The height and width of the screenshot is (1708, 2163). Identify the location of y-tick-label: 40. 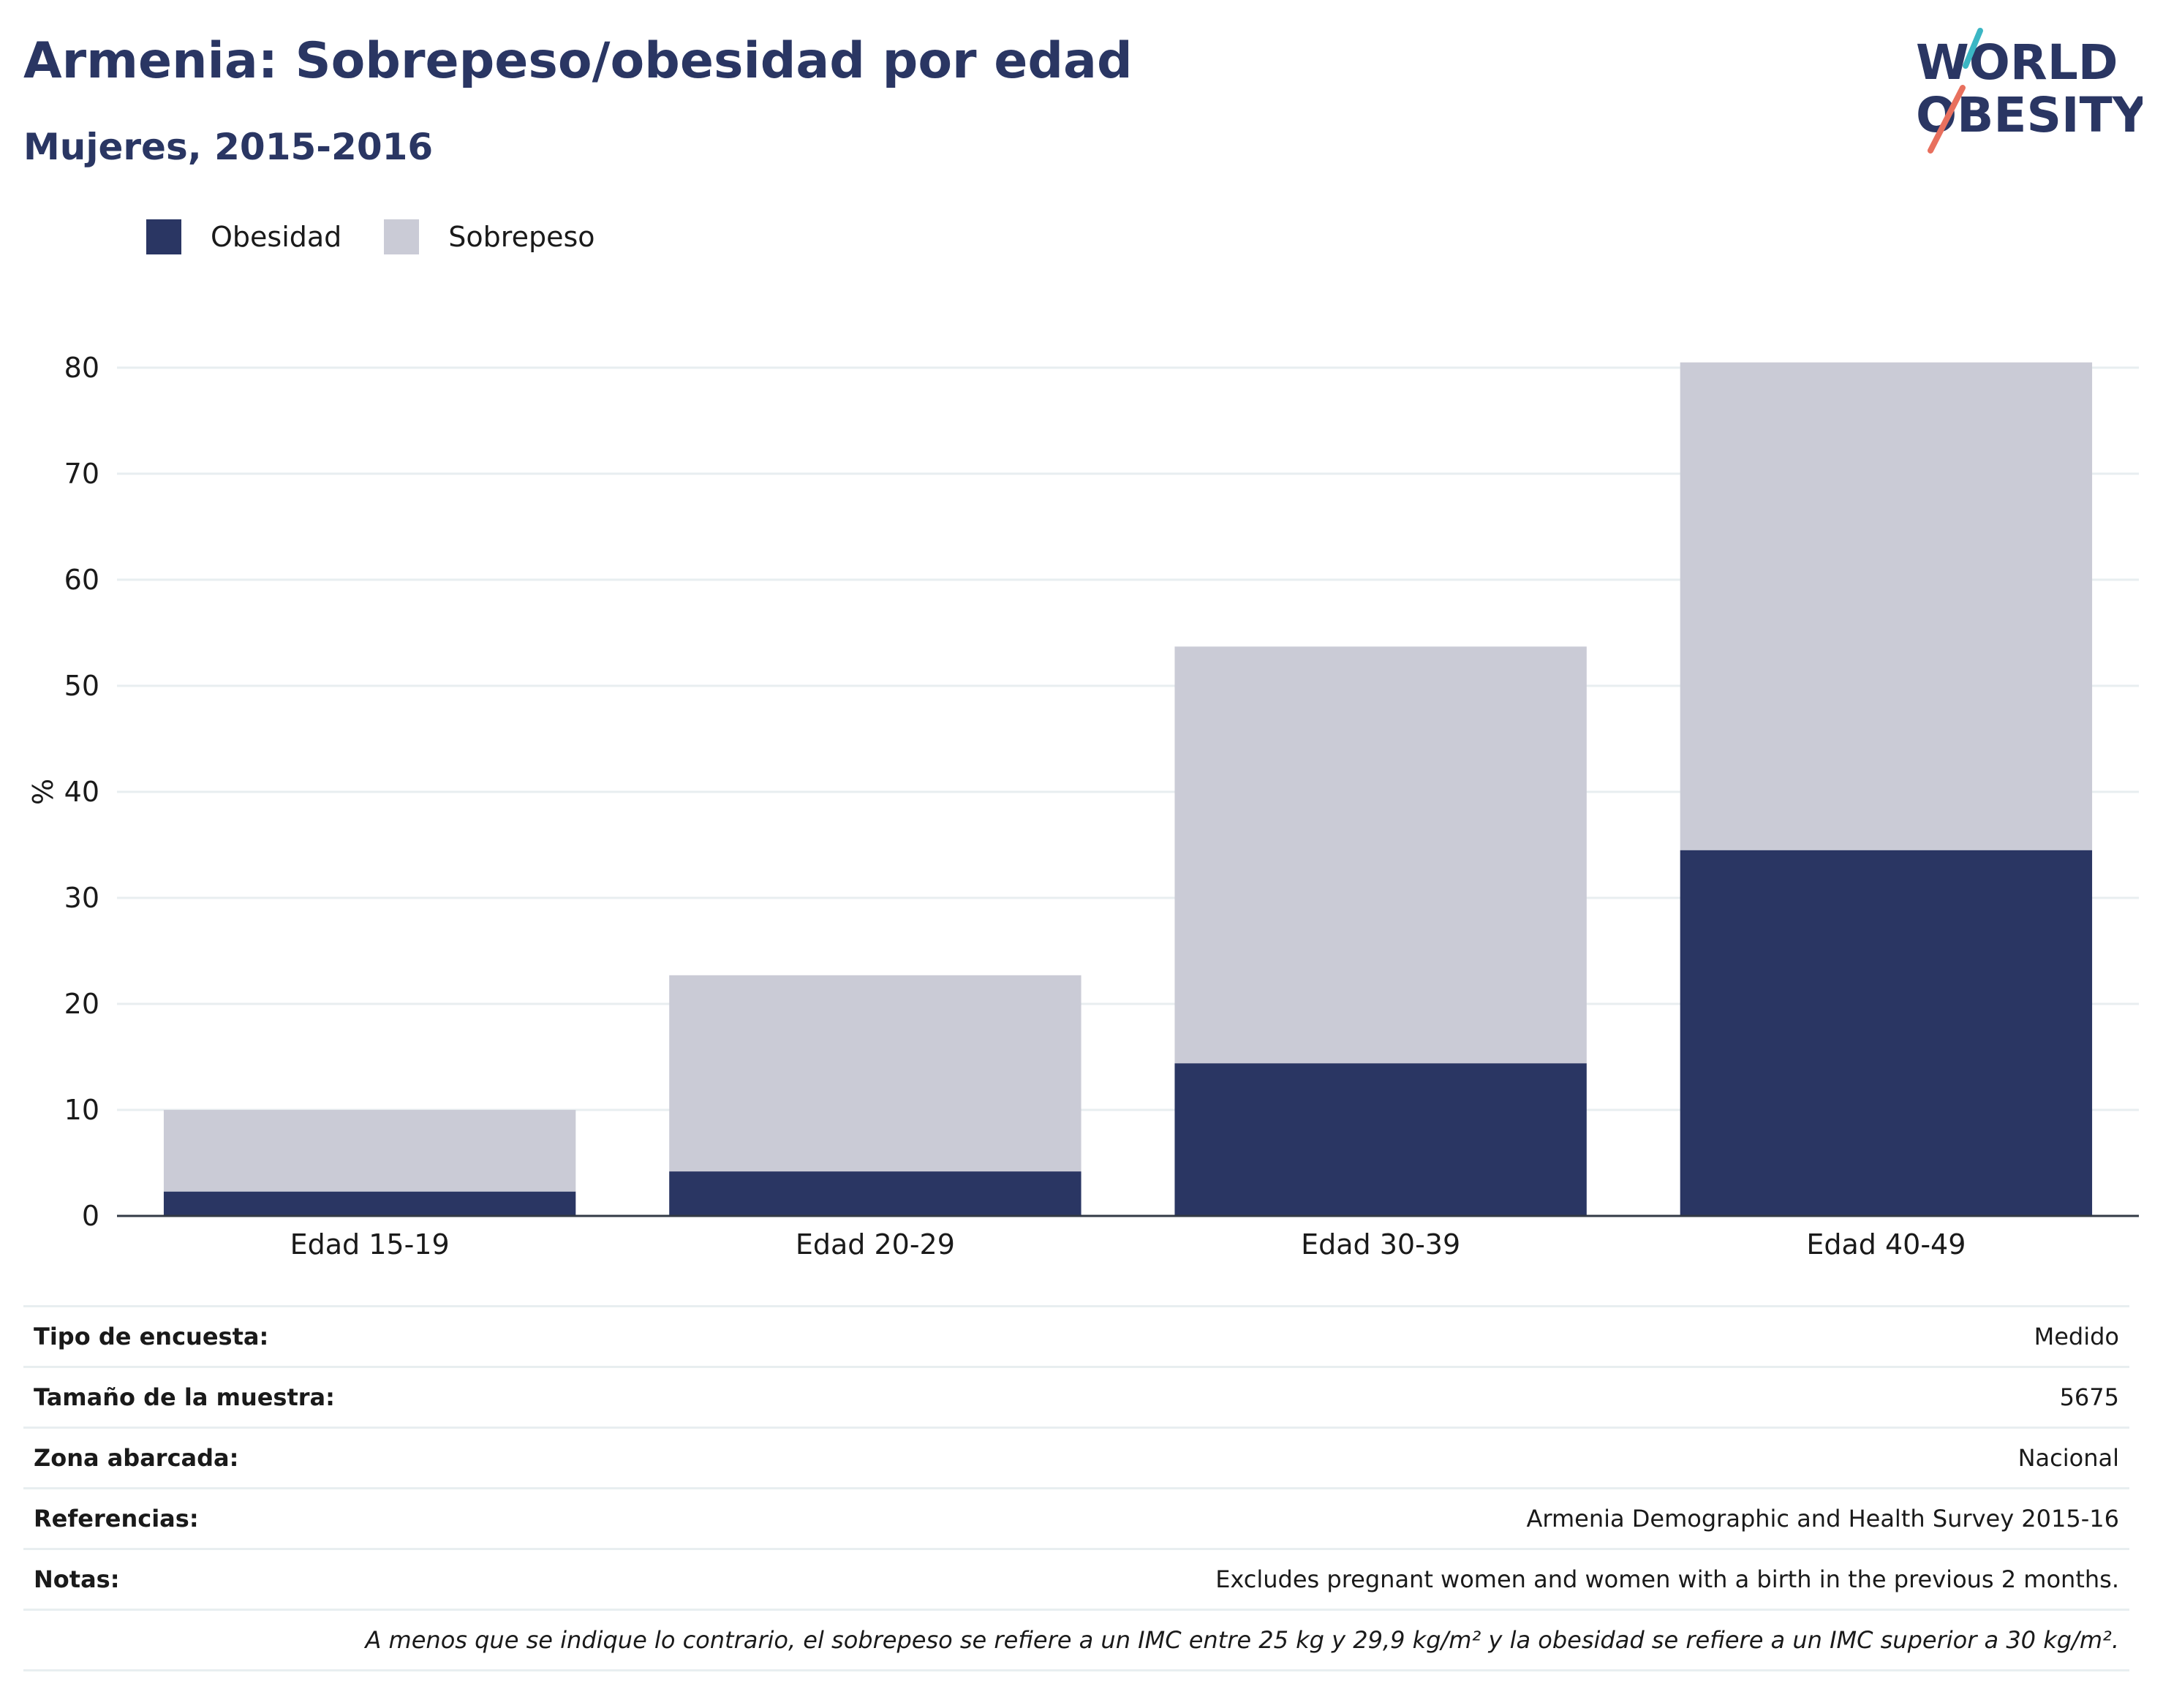
(81, 792).